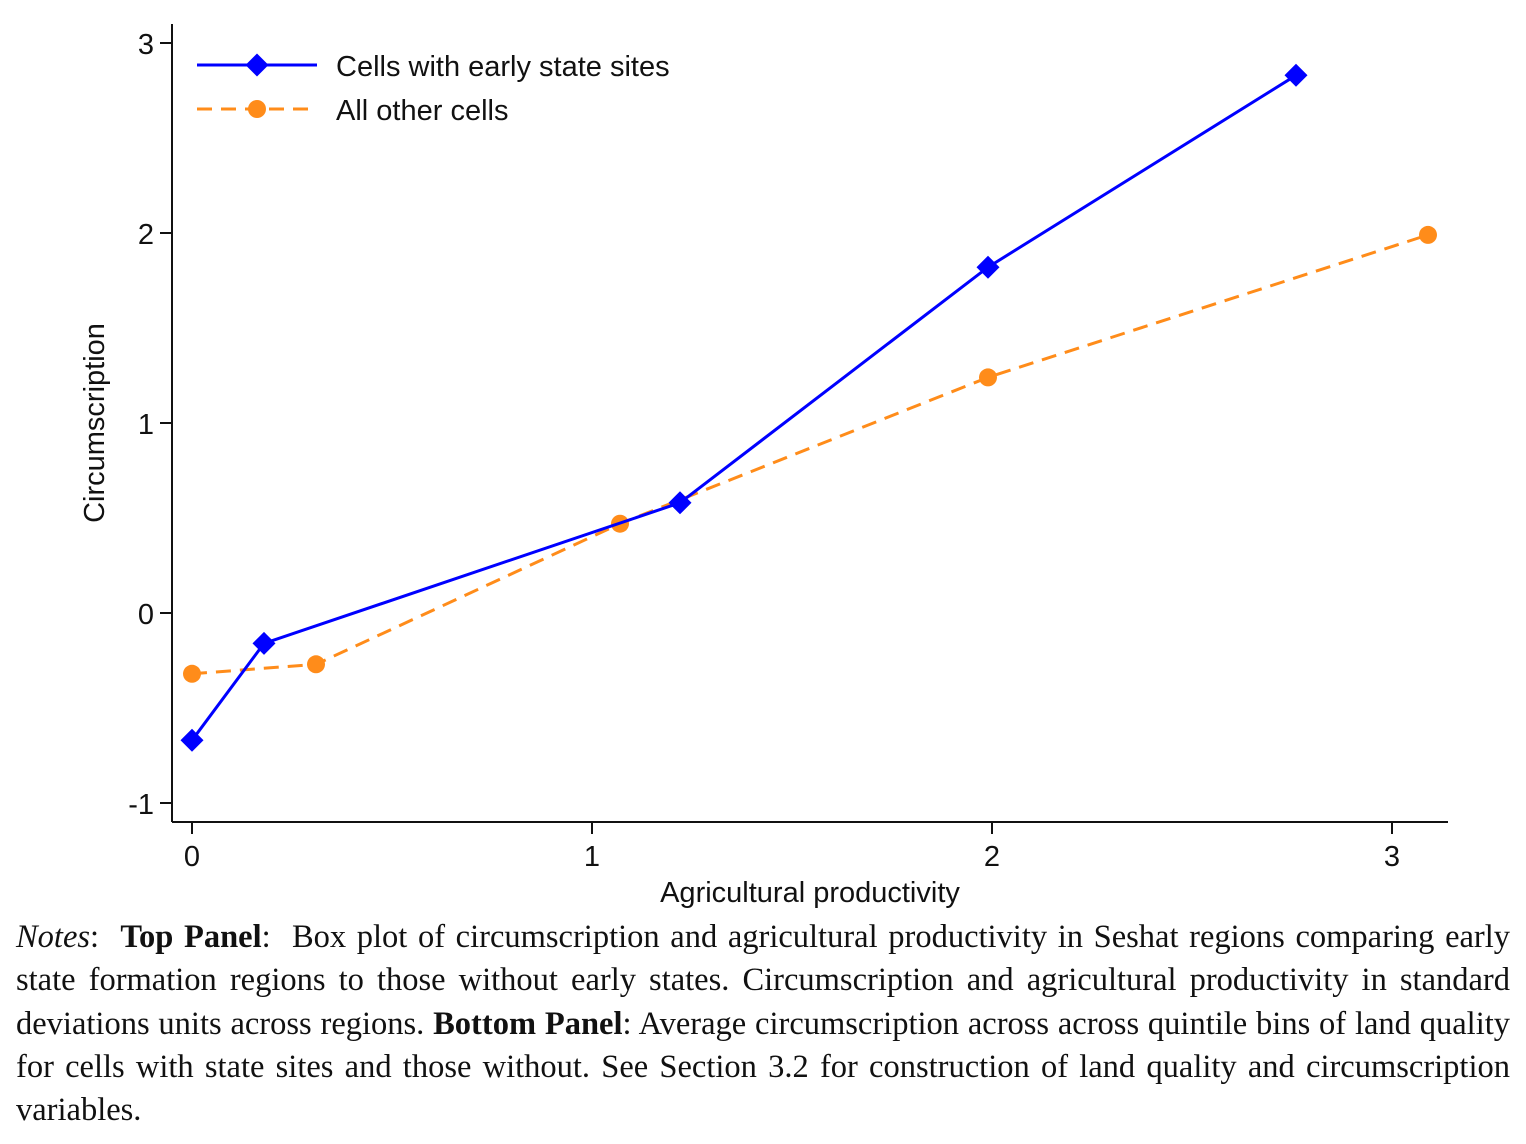  Describe the element at coordinates (191, 937) in the screenshot. I see `top-panel-label: Top Panel` at that location.